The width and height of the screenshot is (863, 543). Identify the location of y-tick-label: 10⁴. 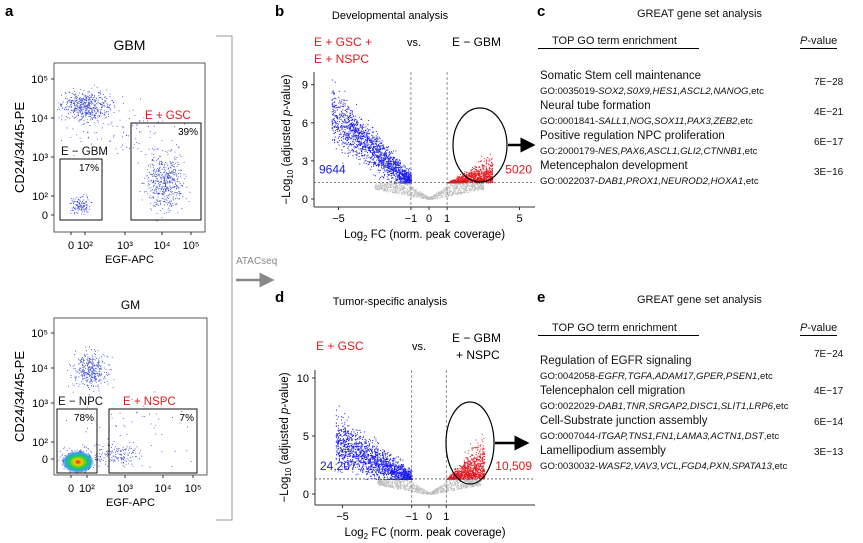
(39, 369).